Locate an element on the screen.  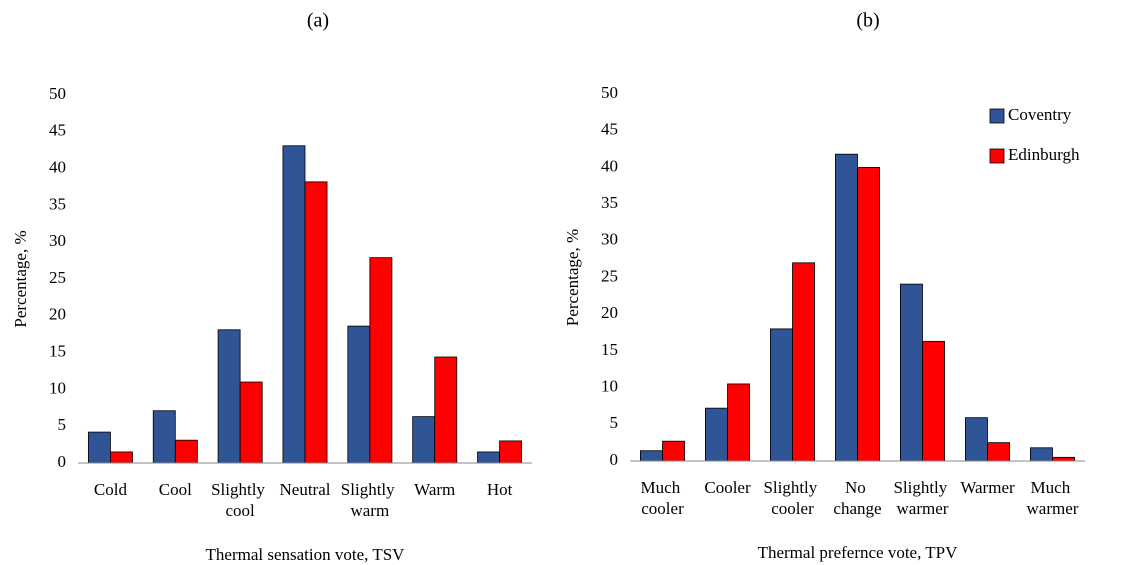
x-tick-label: Slightly warm is located at coordinates (370, 500).